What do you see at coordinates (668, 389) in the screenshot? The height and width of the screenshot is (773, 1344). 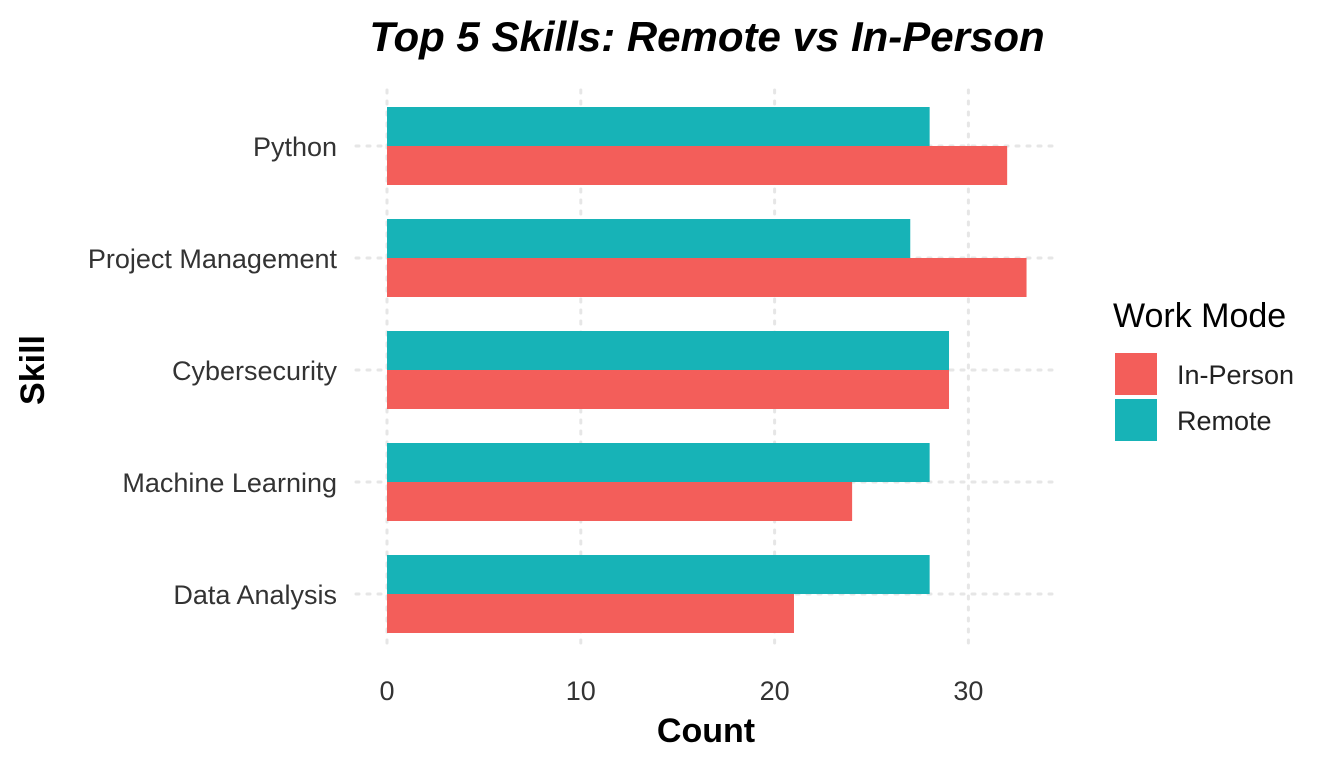 I see `bar-in-person-cybersecurity` at bounding box center [668, 389].